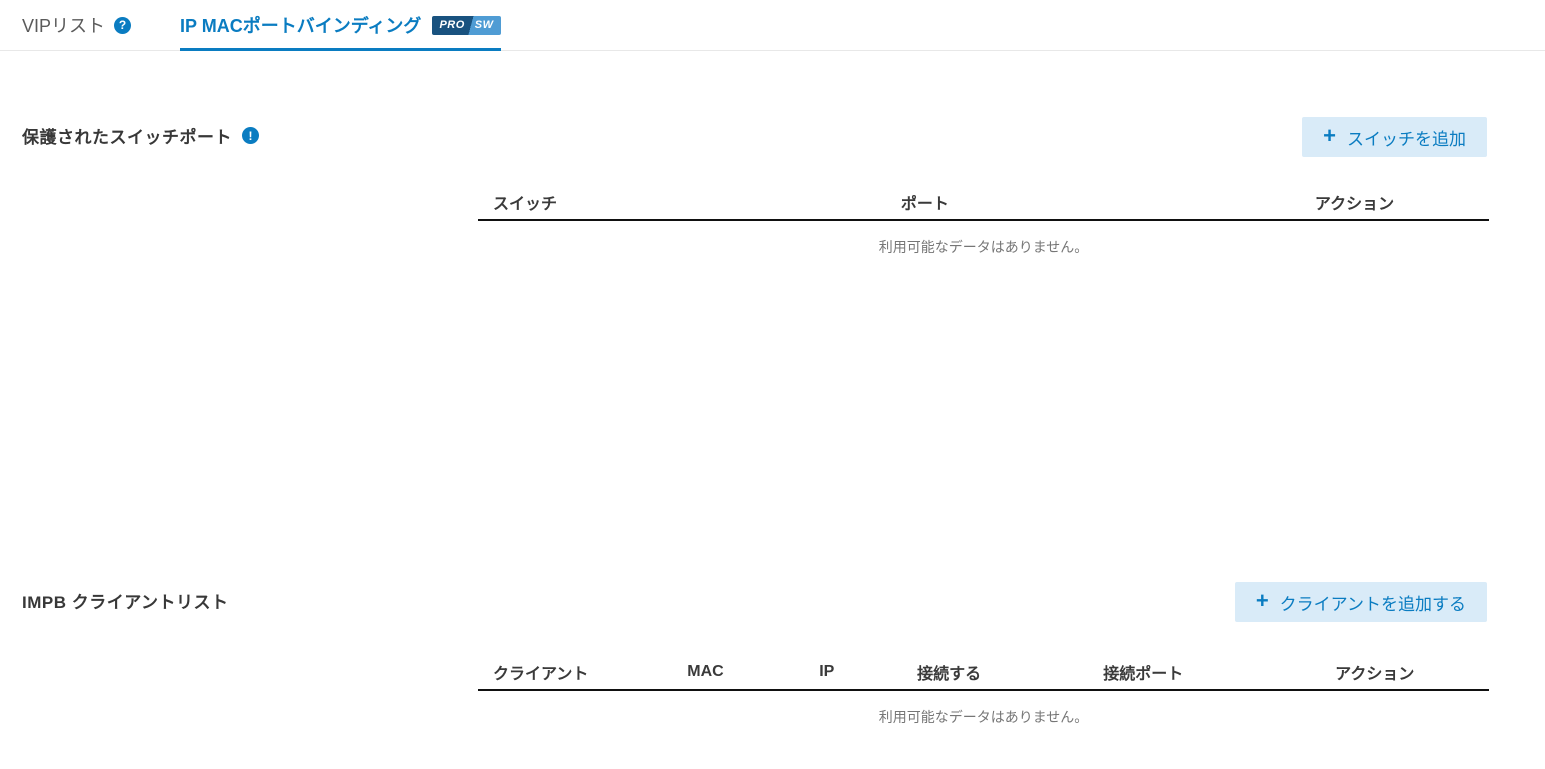 The width and height of the screenshot is (1545, 769). I want to click on protected-switch-ports-title-wrap: 保護されたスイッチポート !, so click(140, 132).